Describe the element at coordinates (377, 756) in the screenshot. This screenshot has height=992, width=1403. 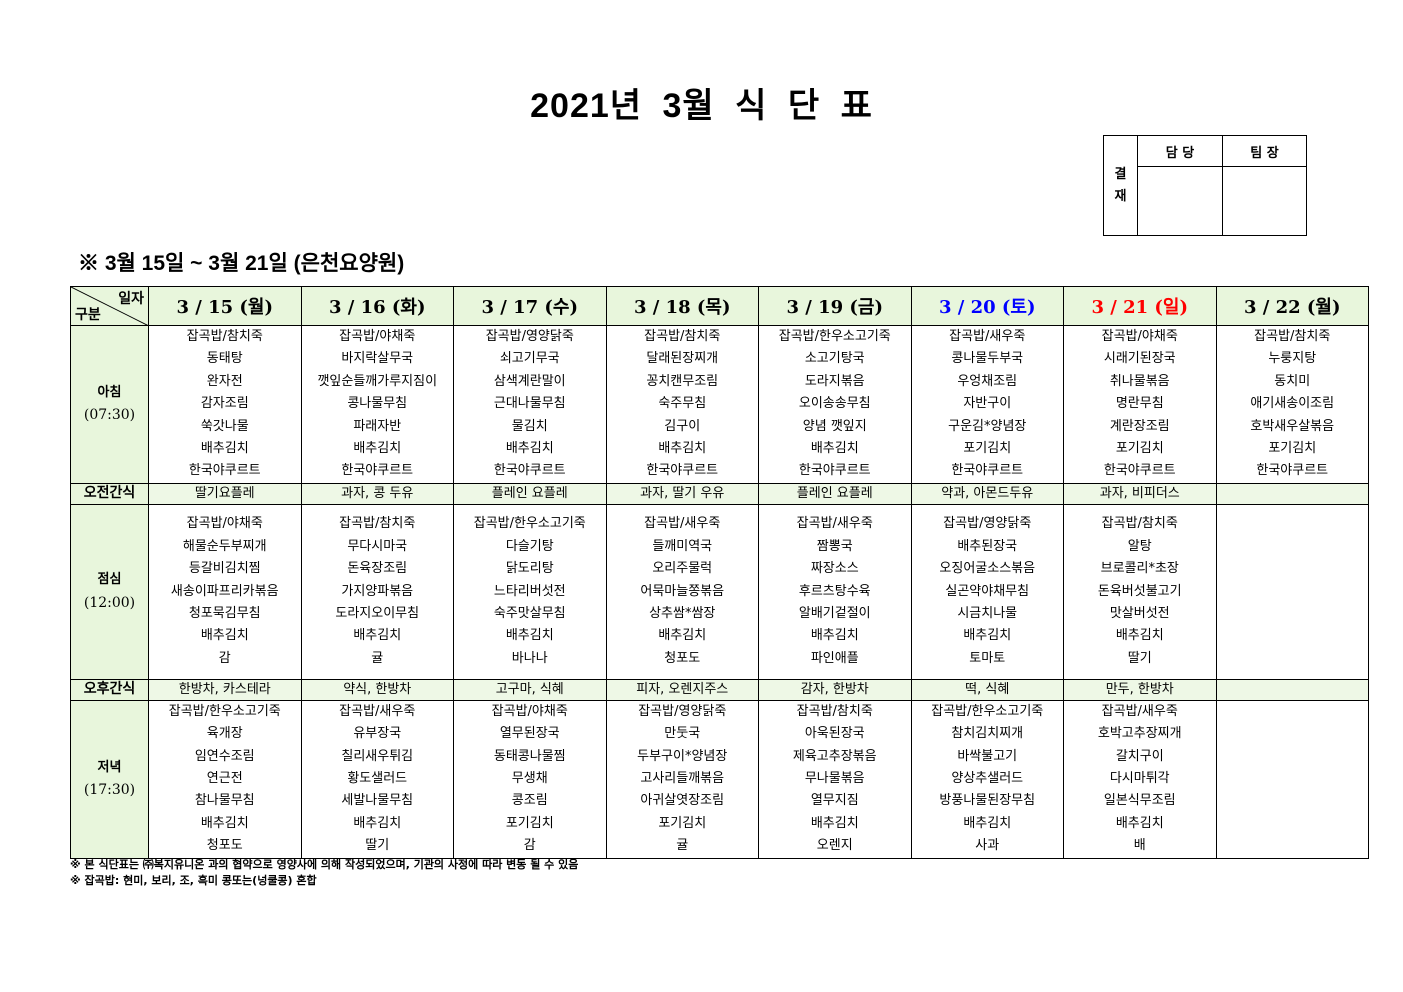
I see `menu-item: 칠리새우튀김` at that location.